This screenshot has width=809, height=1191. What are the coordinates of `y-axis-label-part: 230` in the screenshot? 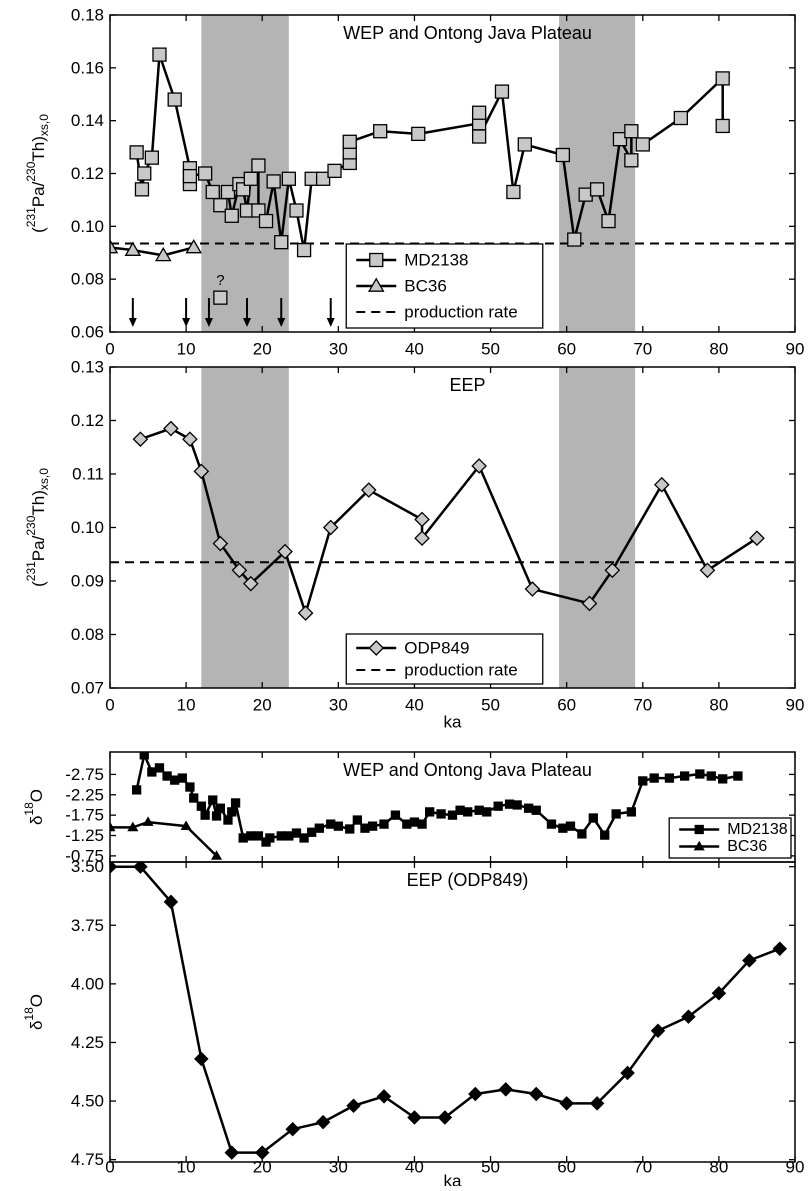 It's located at (31, 171).